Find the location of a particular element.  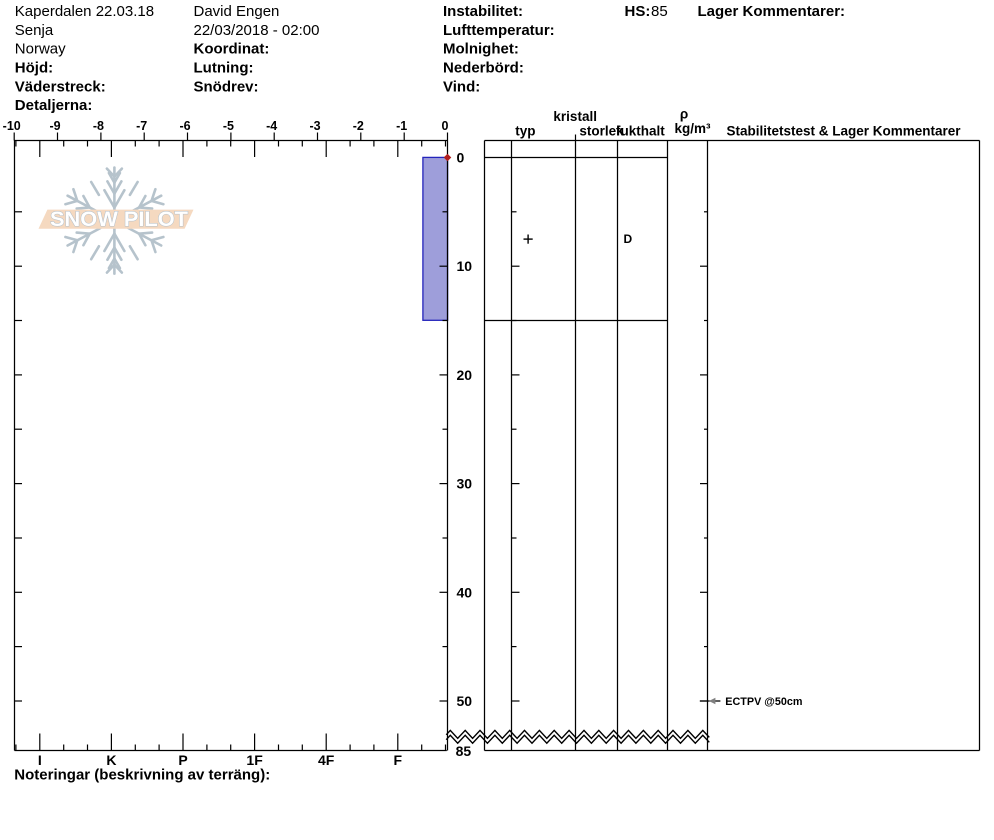

svg-text: 20 is located at coordinates (465, 375).